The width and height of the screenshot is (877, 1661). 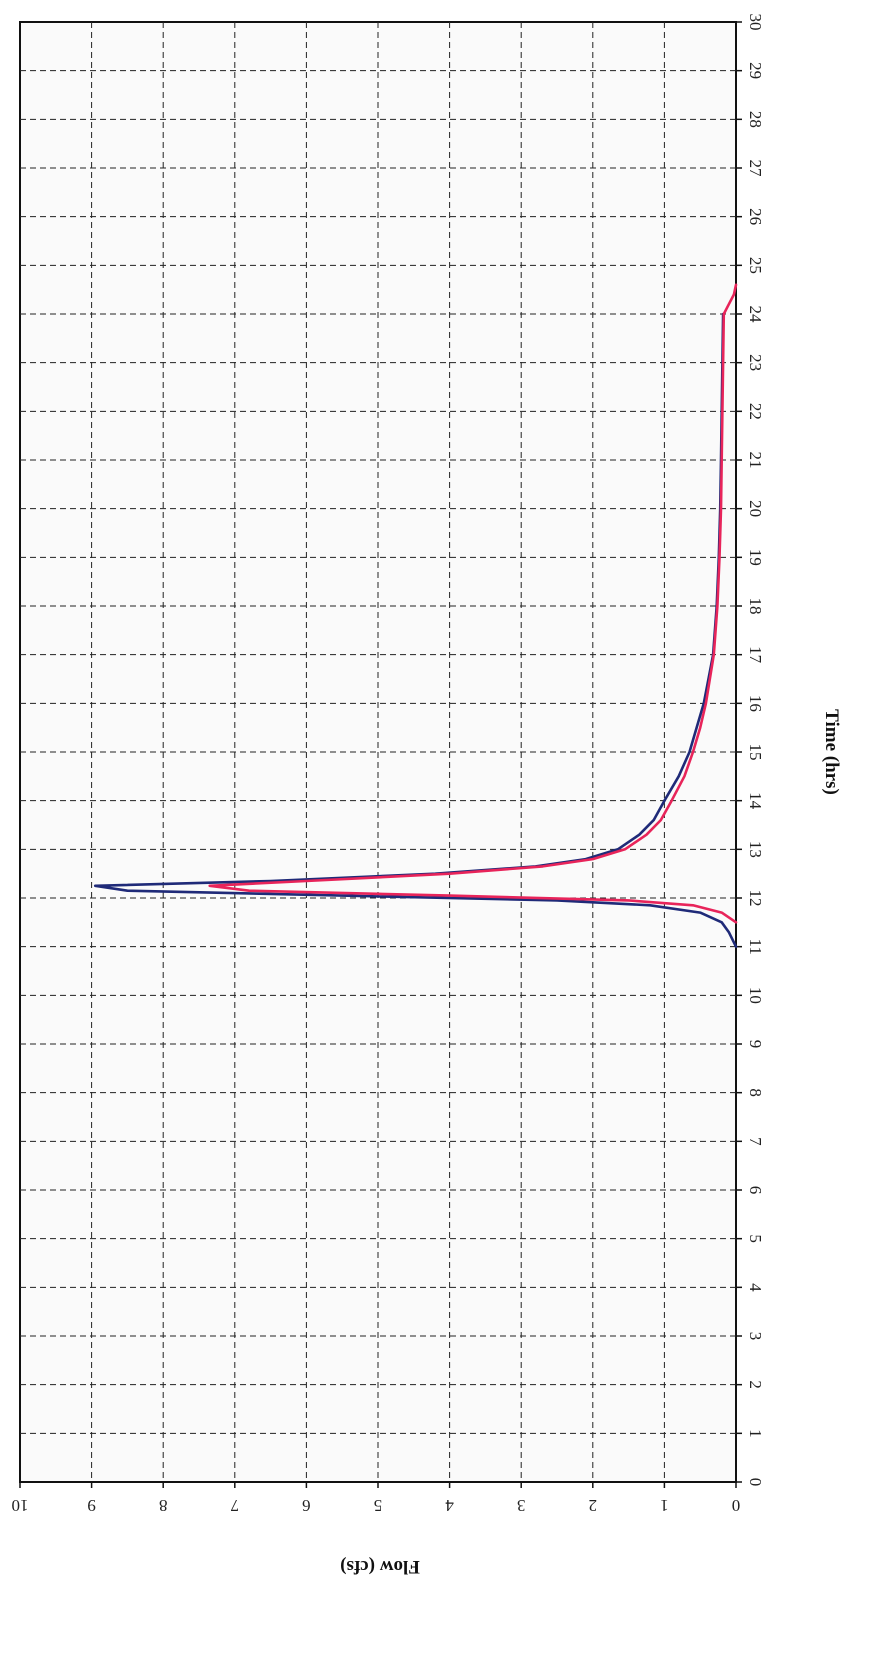 I want to click on time-tick-label: 15, so click(x=755, y=752).